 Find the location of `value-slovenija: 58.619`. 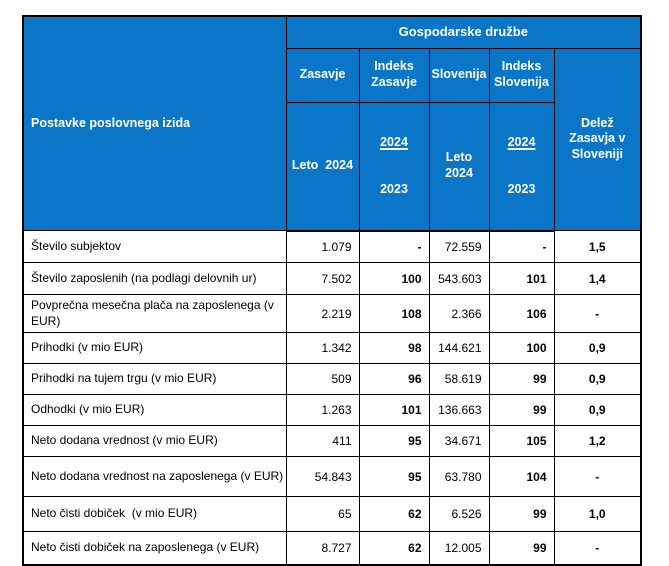

value-slovenija: 58.619 is located at coordinates (459, 379).